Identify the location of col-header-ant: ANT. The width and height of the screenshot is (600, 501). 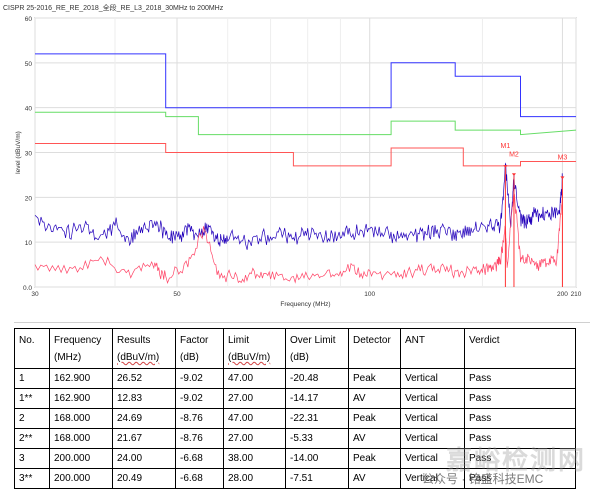
(432, 348).